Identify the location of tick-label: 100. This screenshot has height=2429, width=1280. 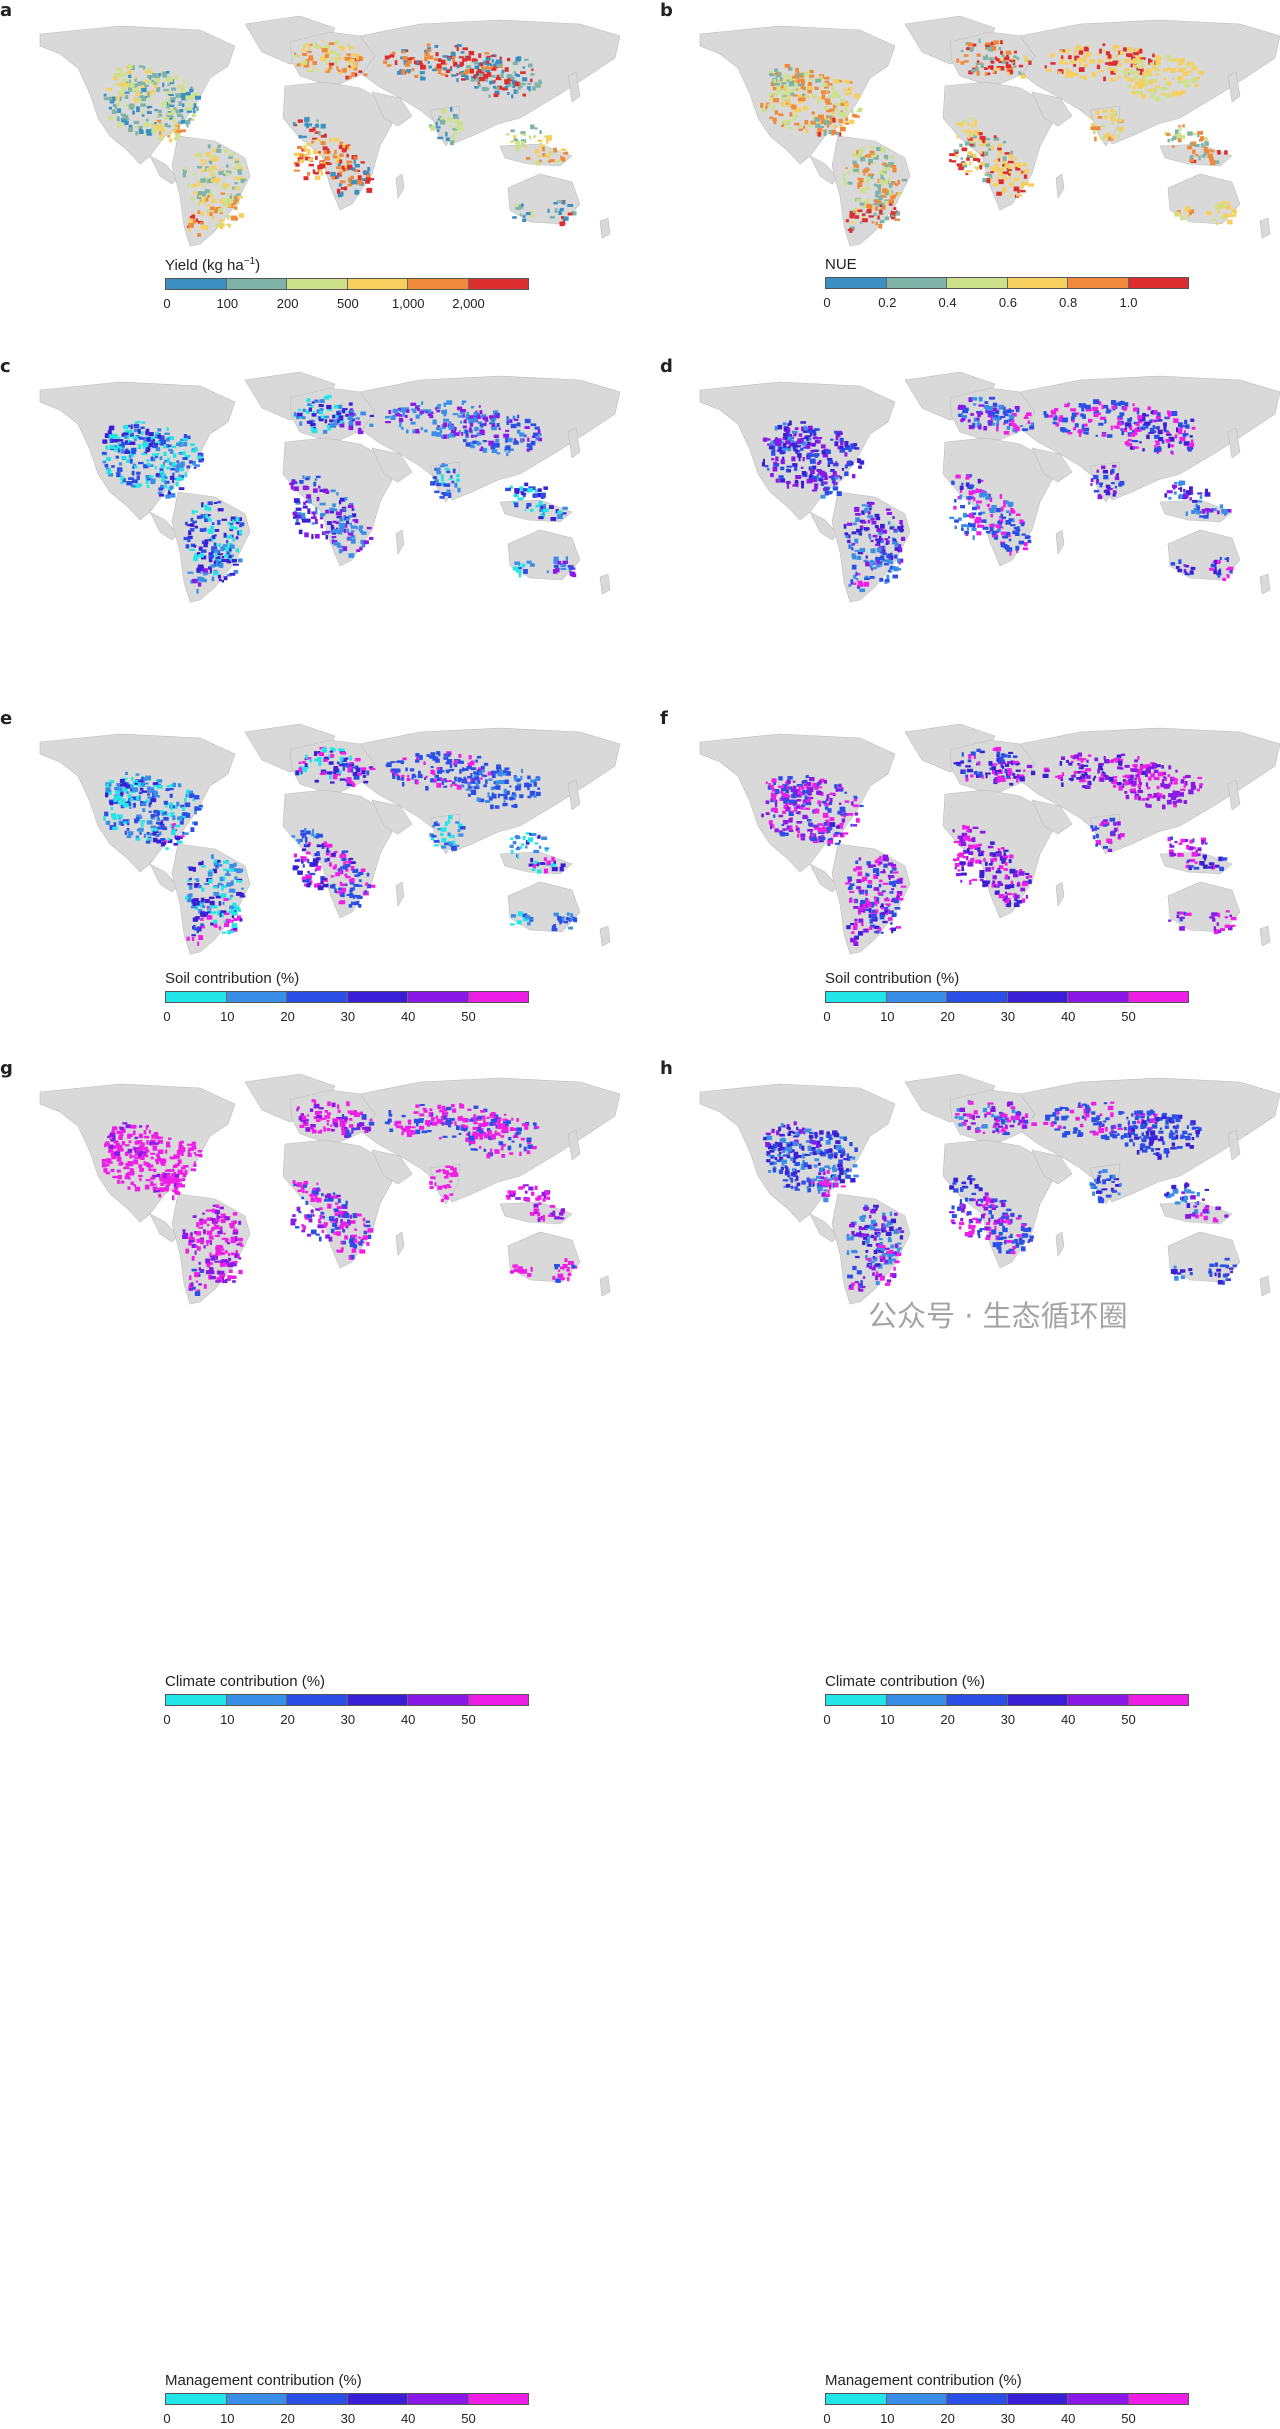
(227, 303).